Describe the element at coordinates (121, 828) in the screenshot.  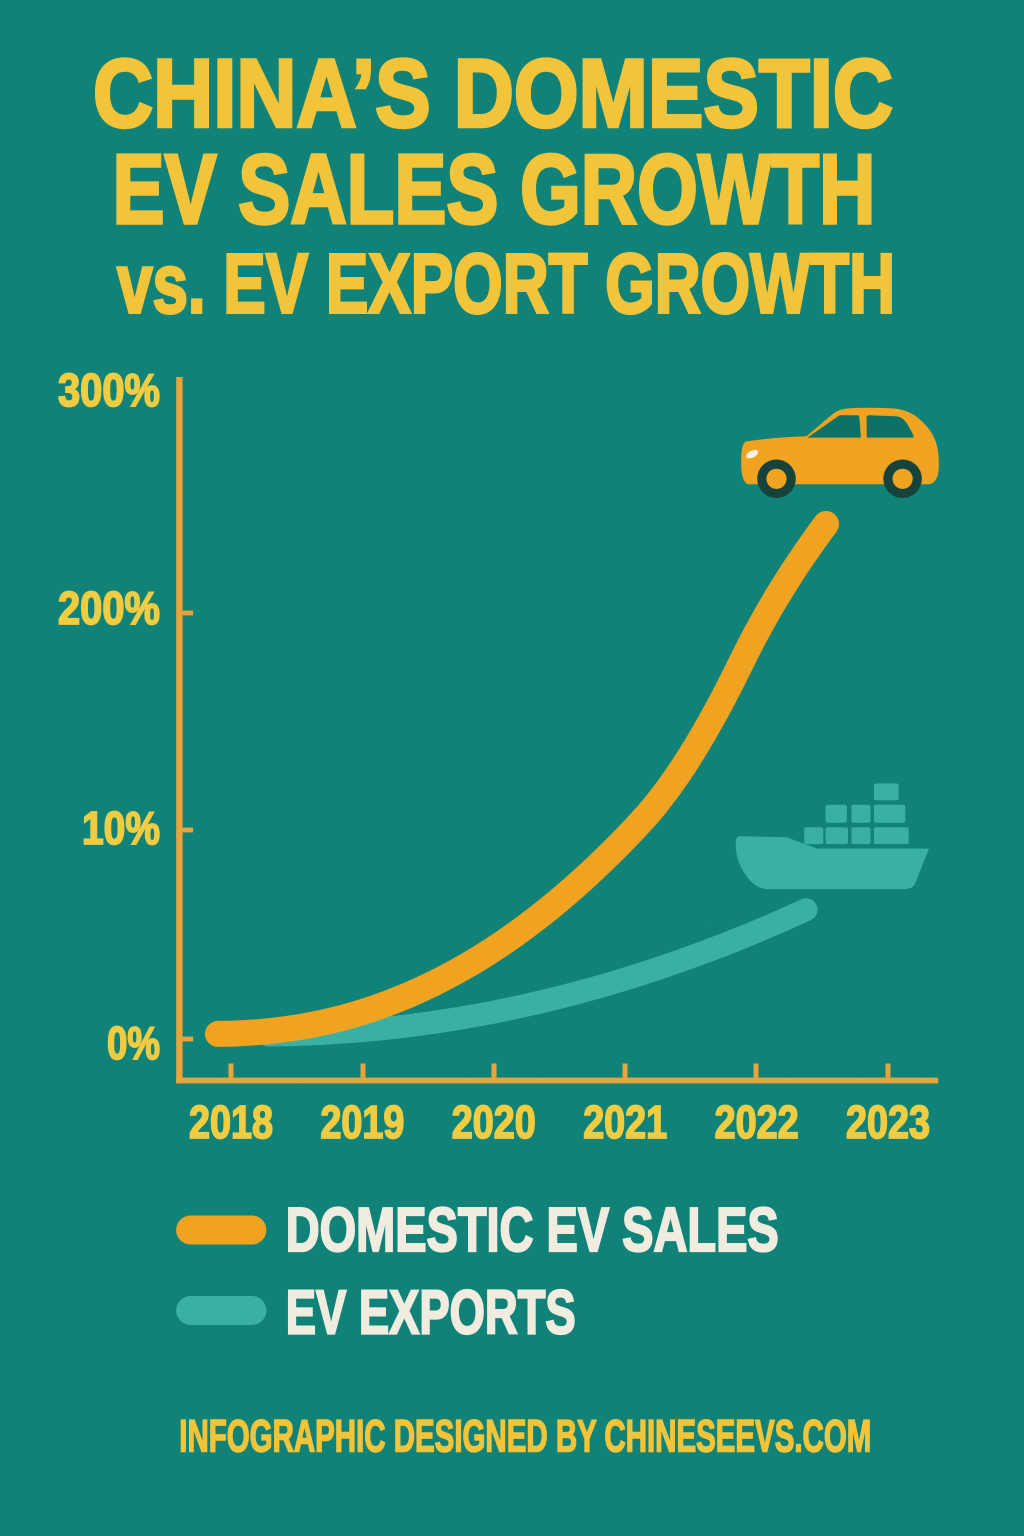
I see `svg-text: 10%` at that location.